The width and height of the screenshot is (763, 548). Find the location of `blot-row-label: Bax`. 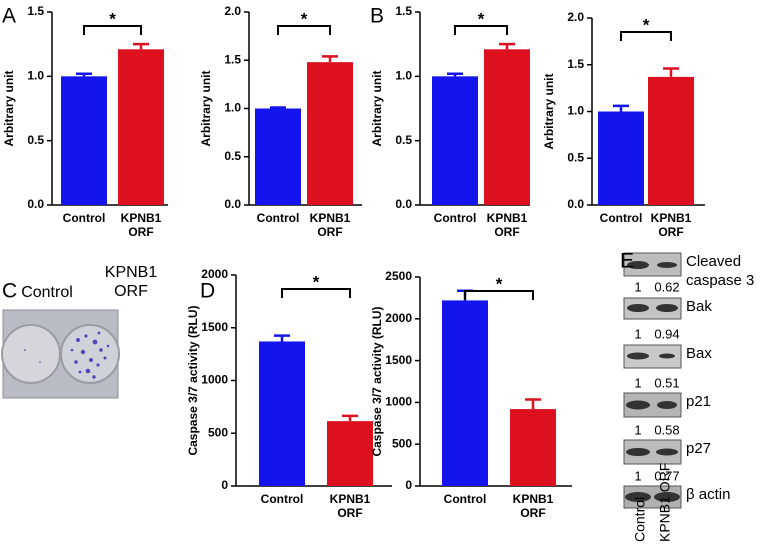

blot-row-label: Bax is located at coordinates (699, 353).